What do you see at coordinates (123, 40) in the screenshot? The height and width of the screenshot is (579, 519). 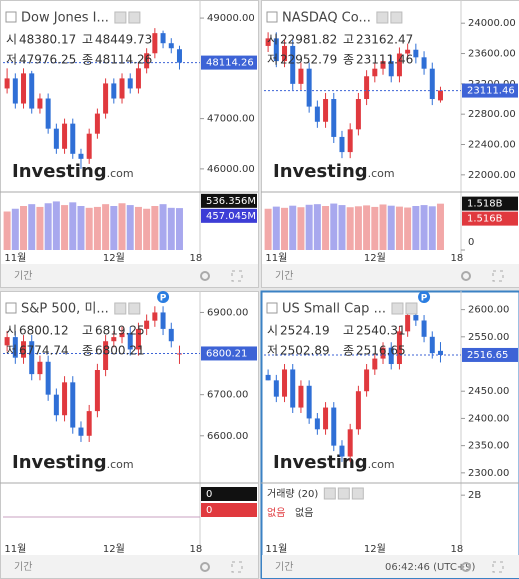 I see `ohlc-value: 48449.73` at bounding box center [123, 40].